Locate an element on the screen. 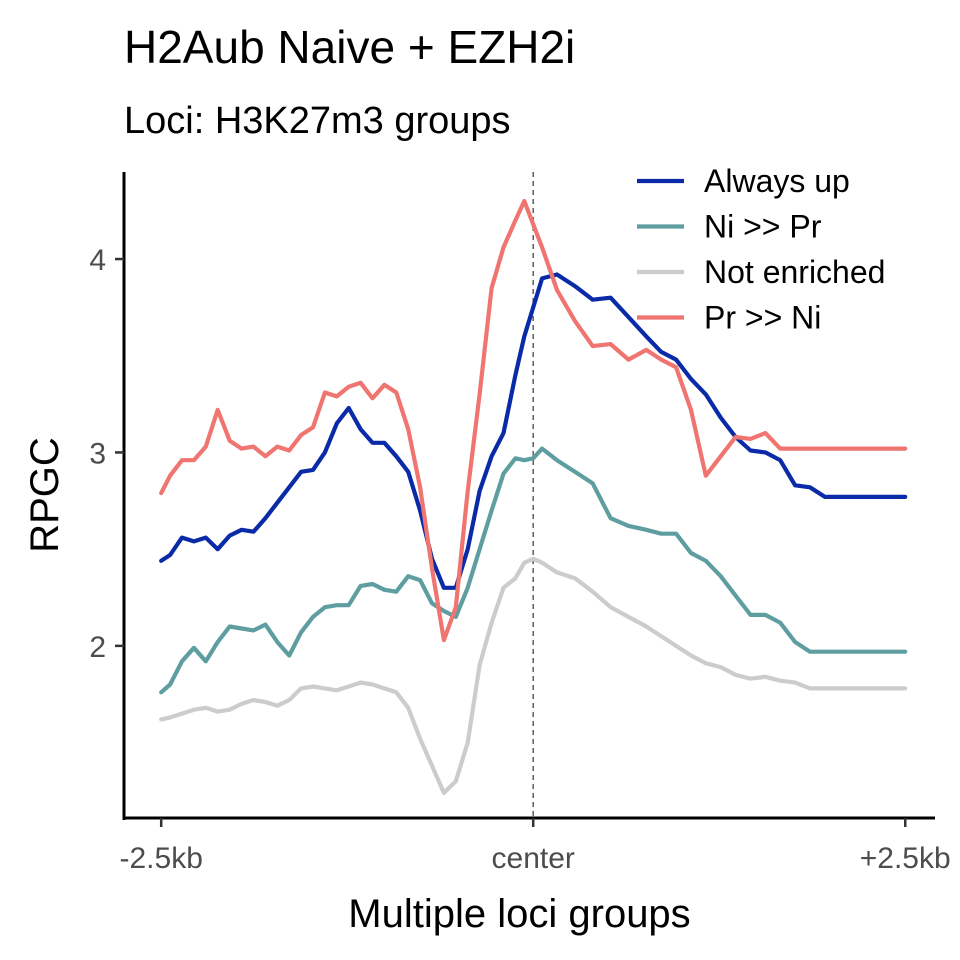 Image resolution: width=960 pixels, height=960 pixels. legend-item: Always up is located at coordinates (743, 181).